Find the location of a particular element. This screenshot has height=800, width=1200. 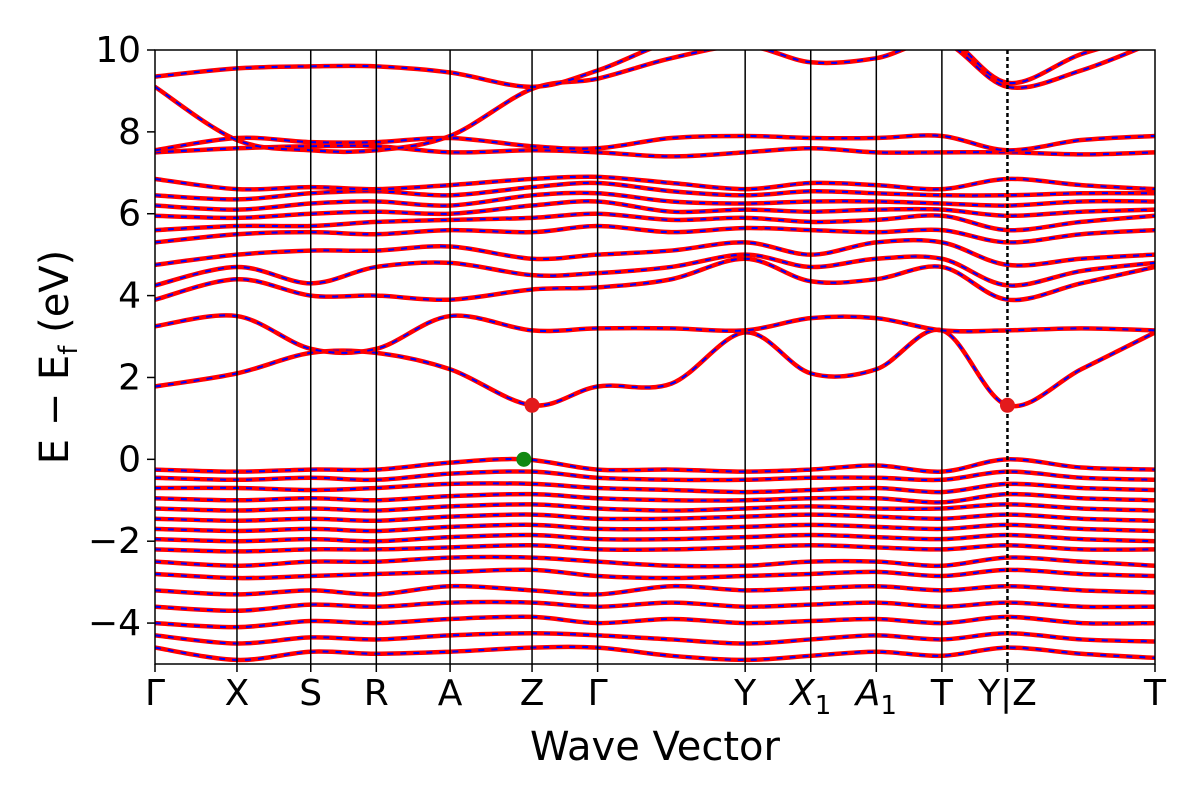

y-axis-label-unit: (eV) is located at coordinates (55, 298).